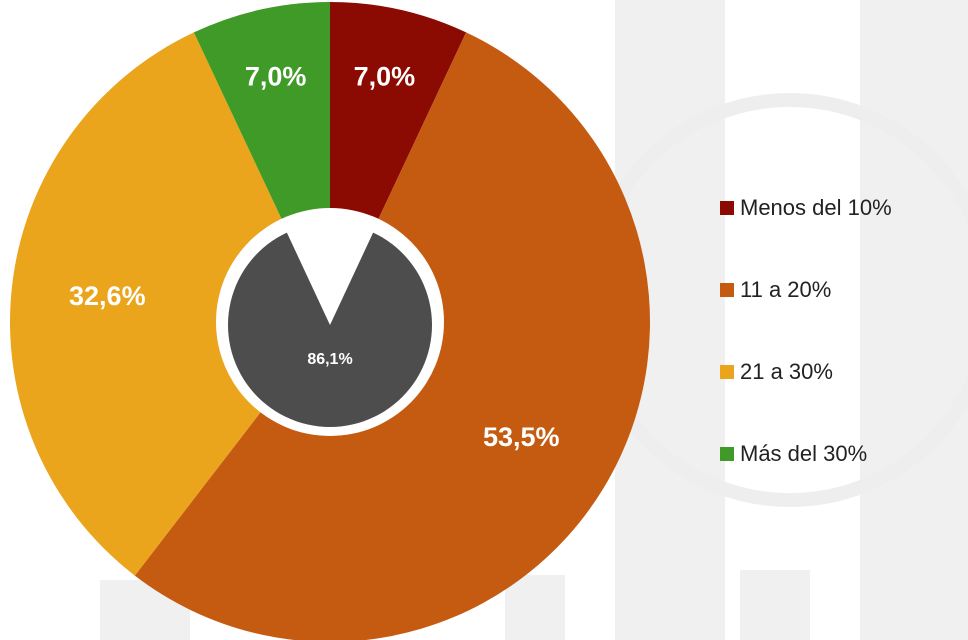 This screenshot has width=968, height=640. I want to click on value-label: 32,6%, so click(107, 296).